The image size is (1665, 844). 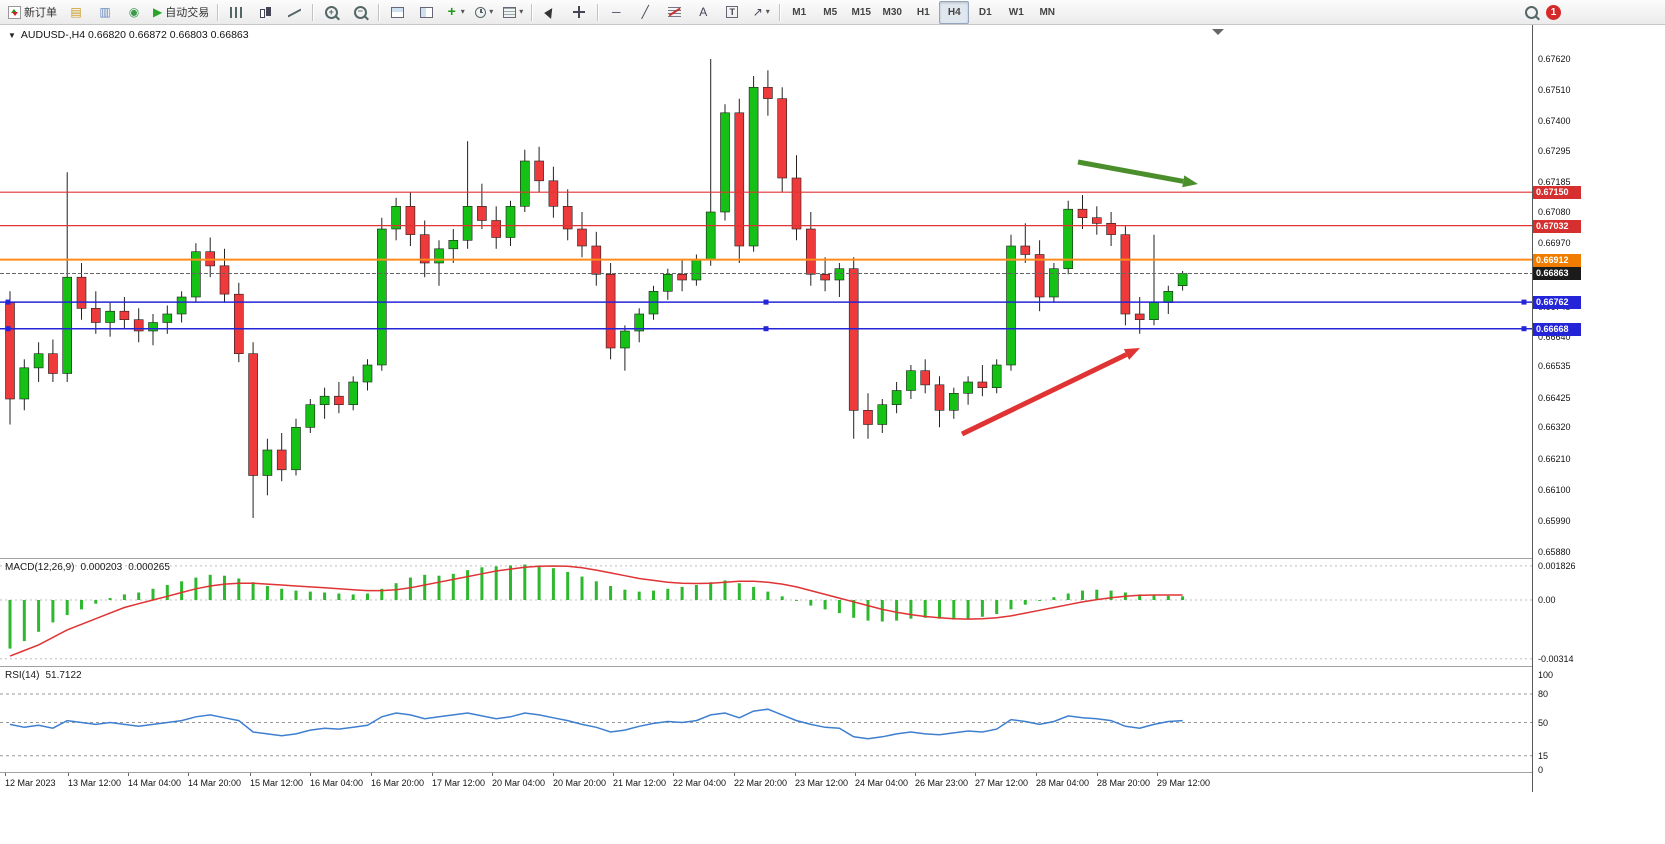 What do you see at coordinates (40, 567) in the screenshot?
I see `macd-title: MACD(12,26,9)` at bounding box center [40, 567].